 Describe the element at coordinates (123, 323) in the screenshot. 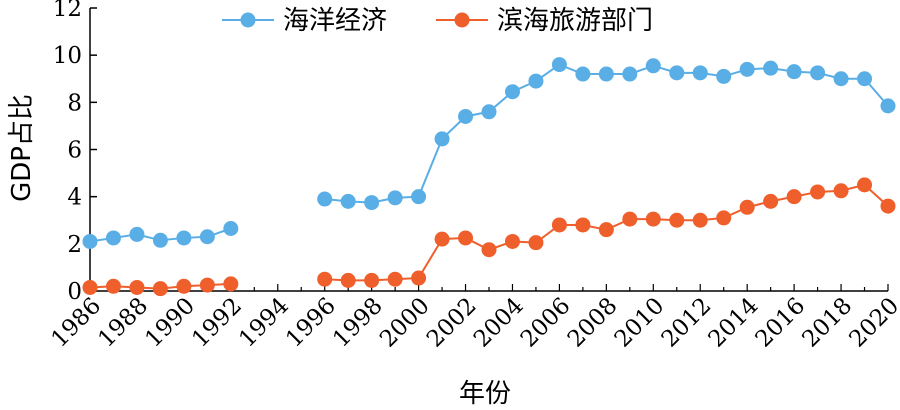

I see `x-tick-label: 1988` at that location.